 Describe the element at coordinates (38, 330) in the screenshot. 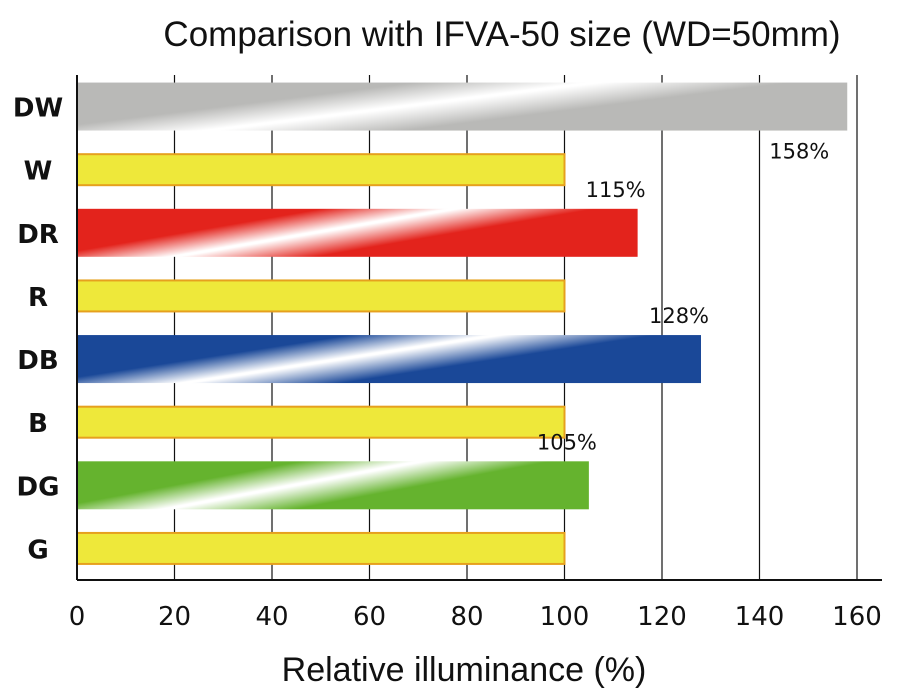

I see `category-labels: DW W DR R DB B DG G` at that location.